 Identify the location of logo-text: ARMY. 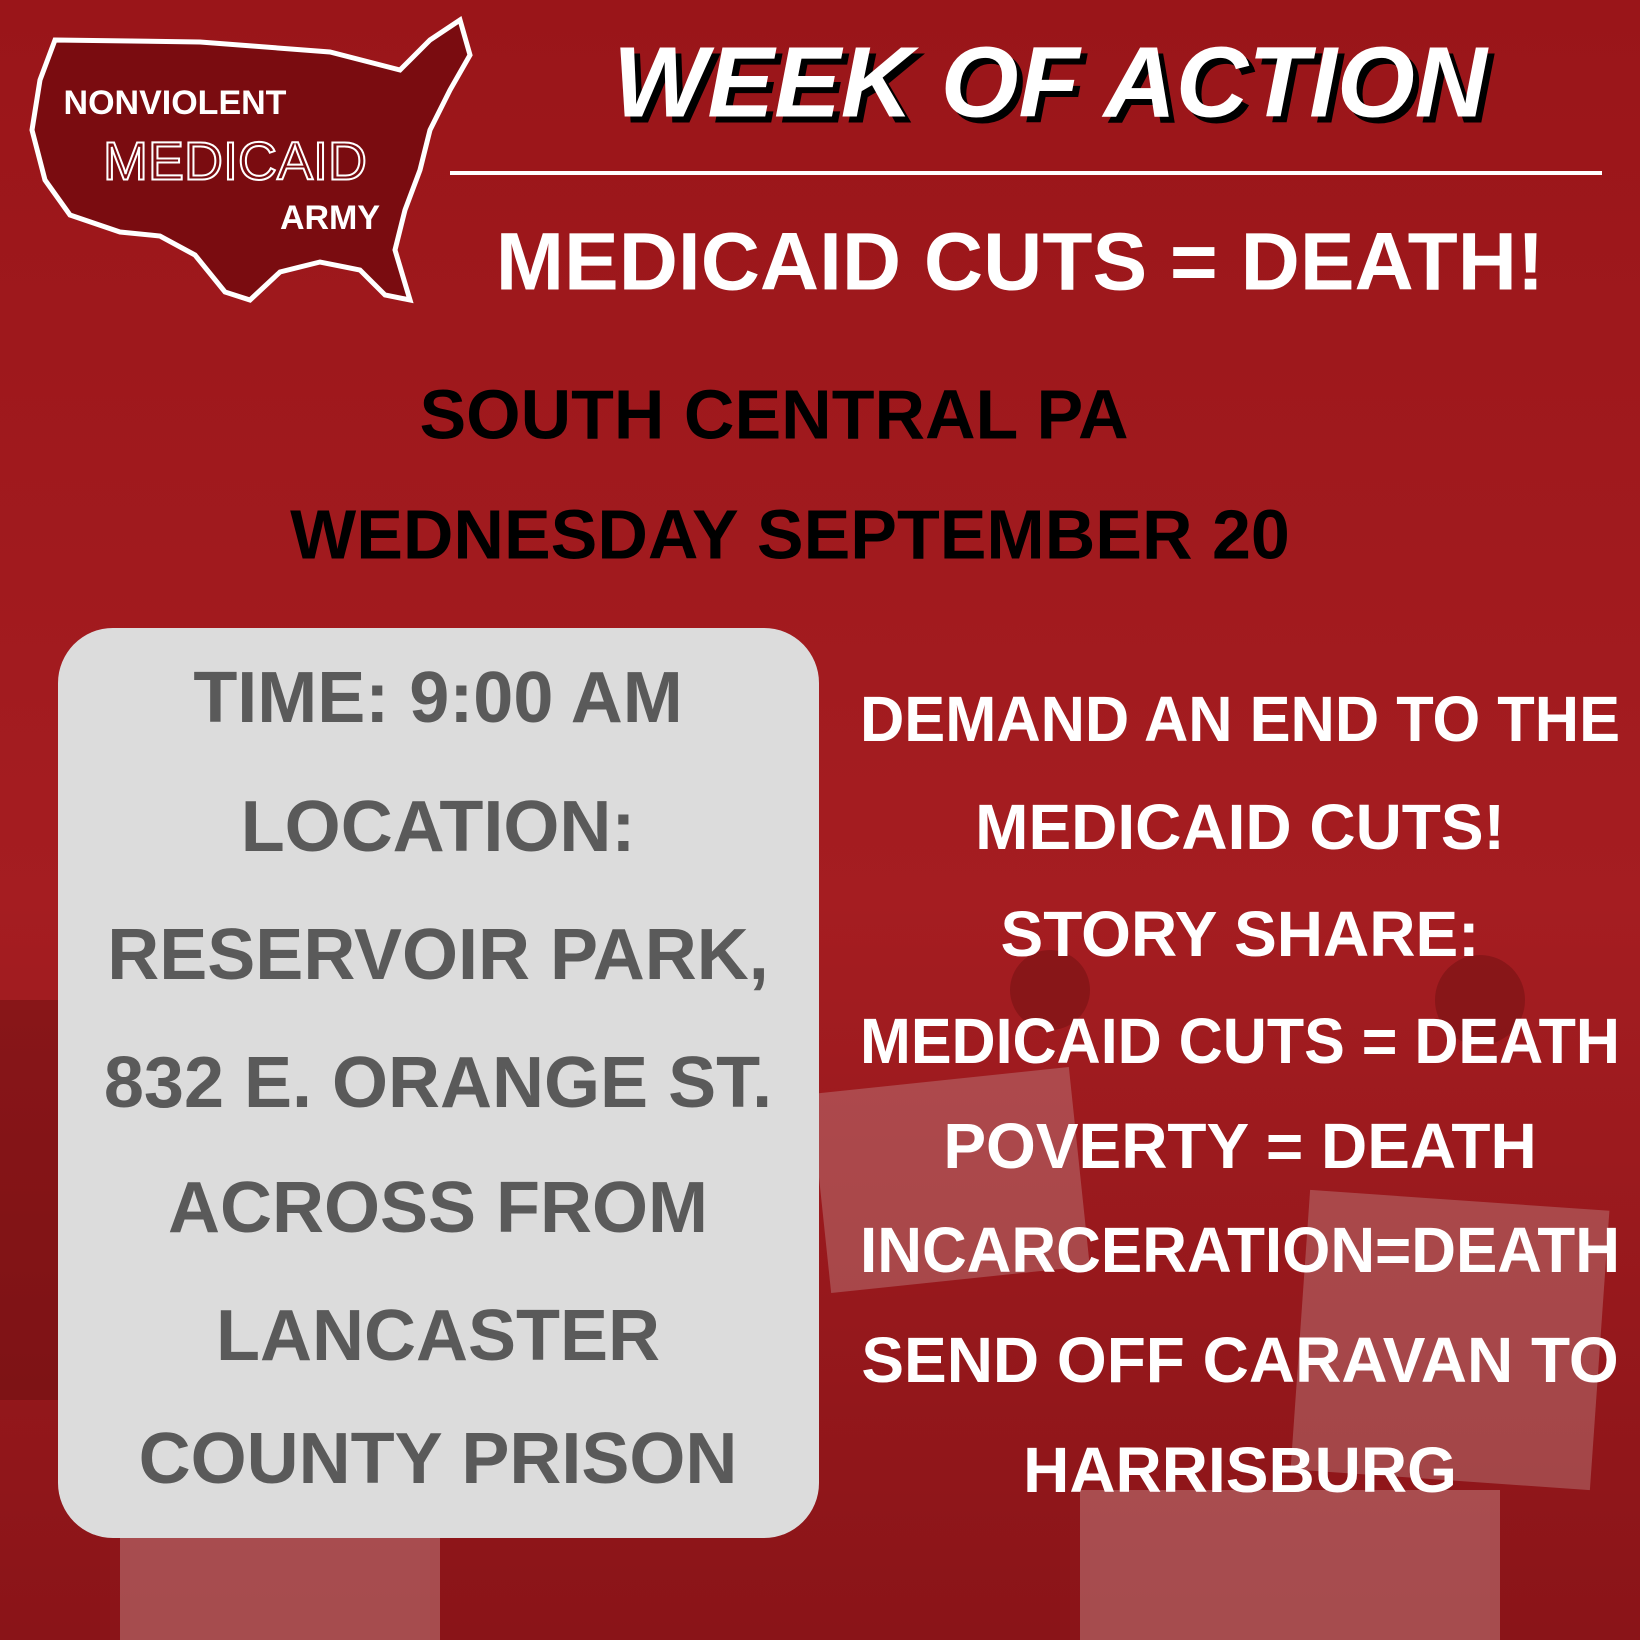
(330, 218).